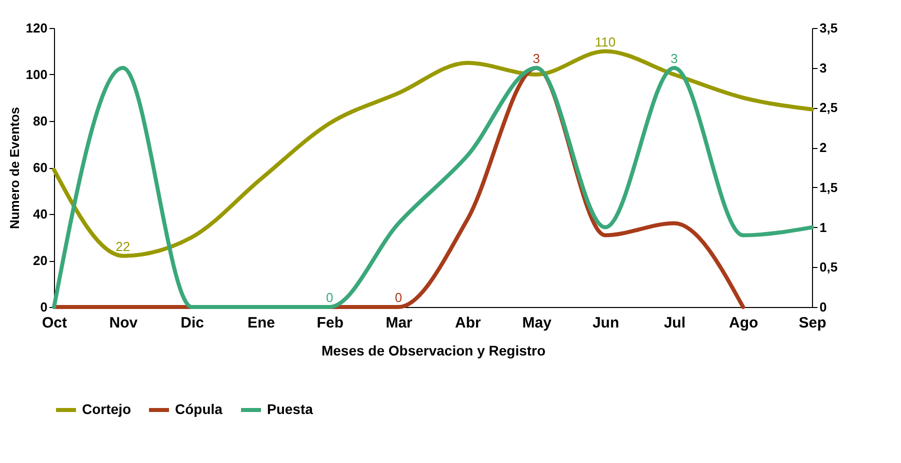  I want to click on y-axis-title: Numero de Eventos, so click(14, 168).